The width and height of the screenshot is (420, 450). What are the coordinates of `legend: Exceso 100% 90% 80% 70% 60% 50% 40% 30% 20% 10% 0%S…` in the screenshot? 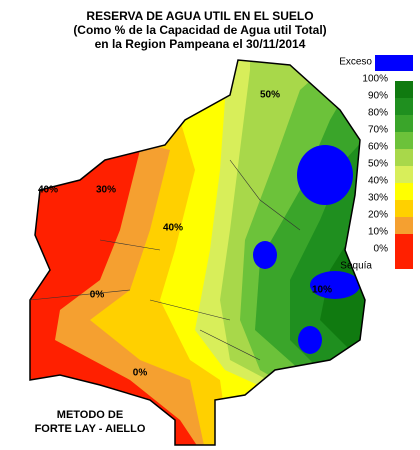 It's located at (376, 164).